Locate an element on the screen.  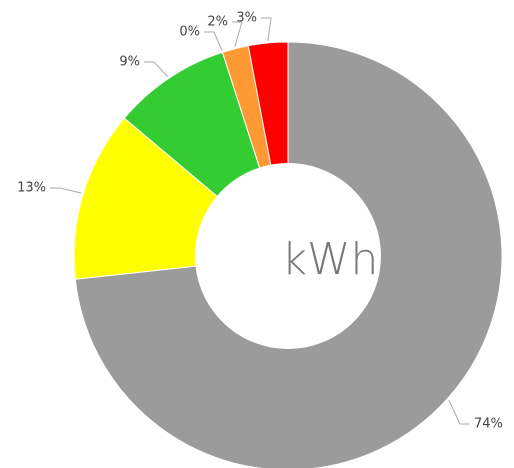
slice-label: 0% is located at coordinates (189, 32).